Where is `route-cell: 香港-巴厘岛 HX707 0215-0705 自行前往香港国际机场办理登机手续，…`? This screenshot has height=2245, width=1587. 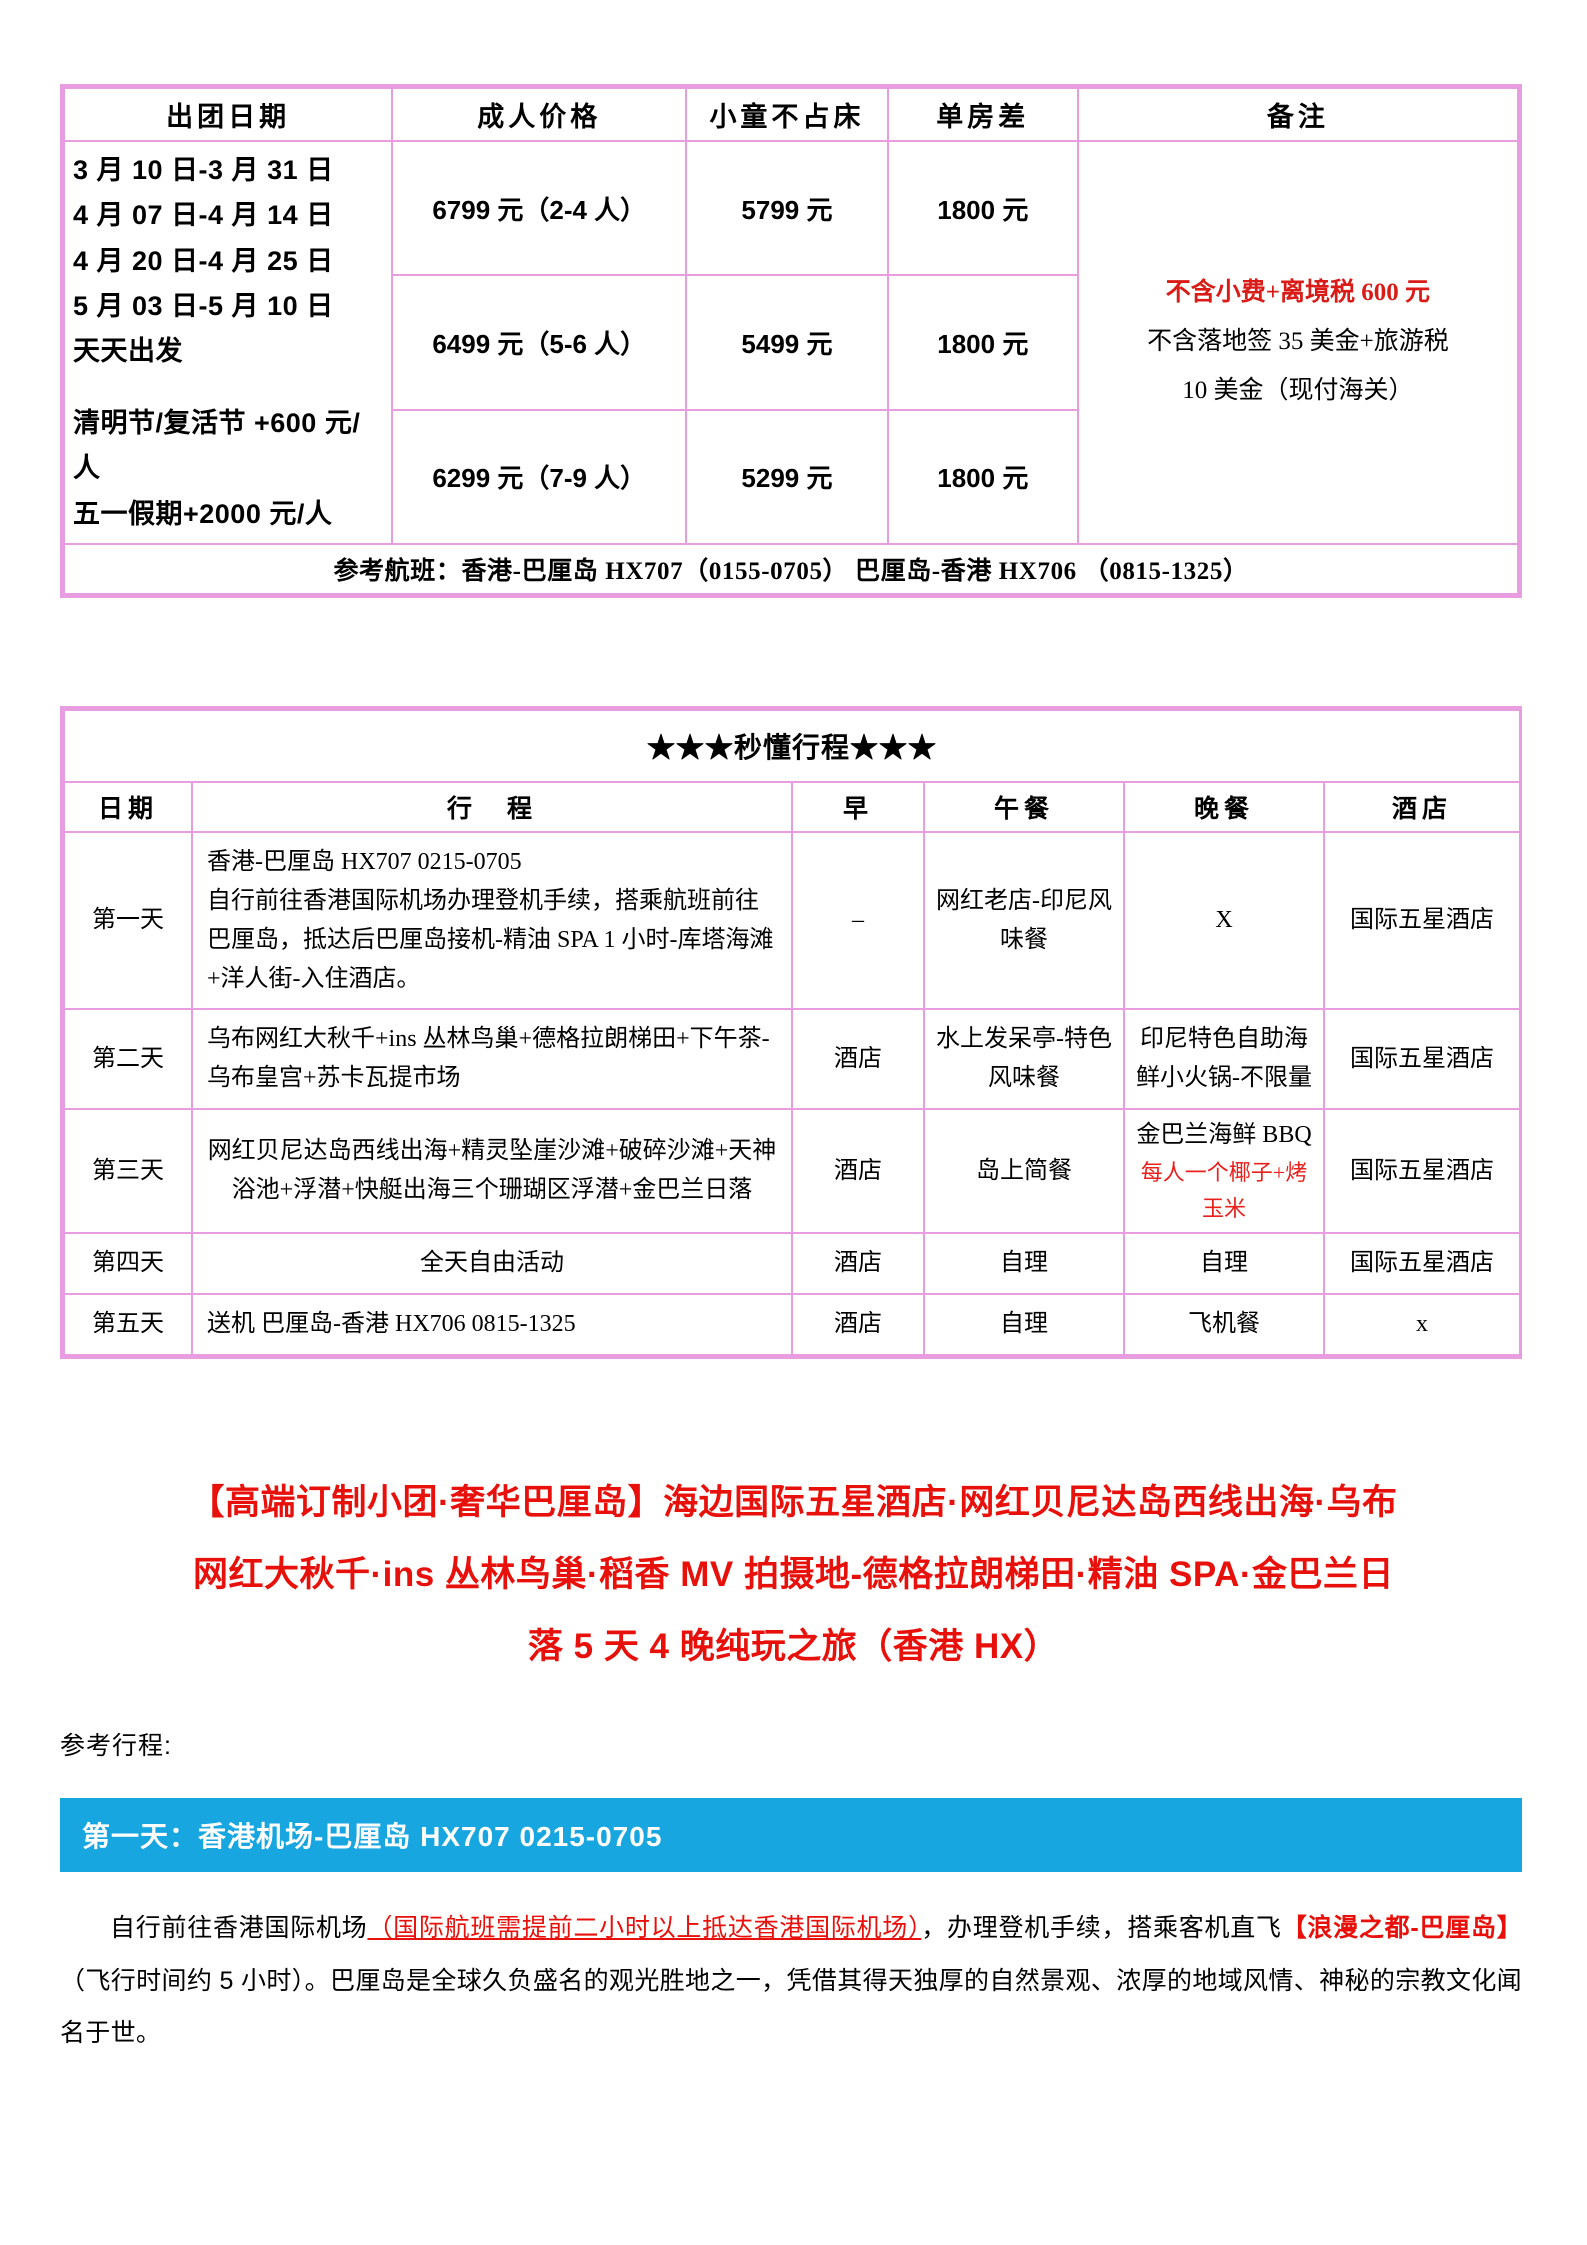
route-cell: 香港-巴厘岛 HX707 0215-0705 自行前往香港国际机场办理登机手续，… is located at coordinates (492, 920).